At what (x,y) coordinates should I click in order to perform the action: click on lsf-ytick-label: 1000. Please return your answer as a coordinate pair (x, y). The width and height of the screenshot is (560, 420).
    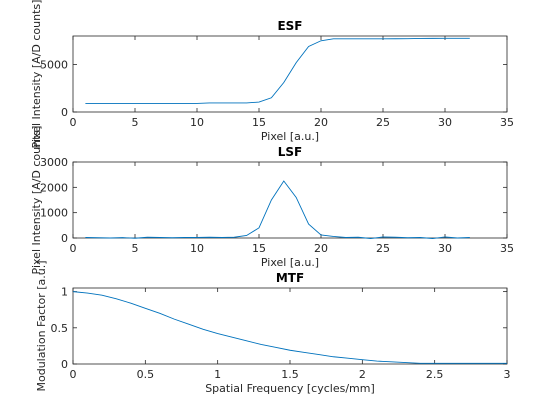
    Looking at the image, I should click on (54, 213).